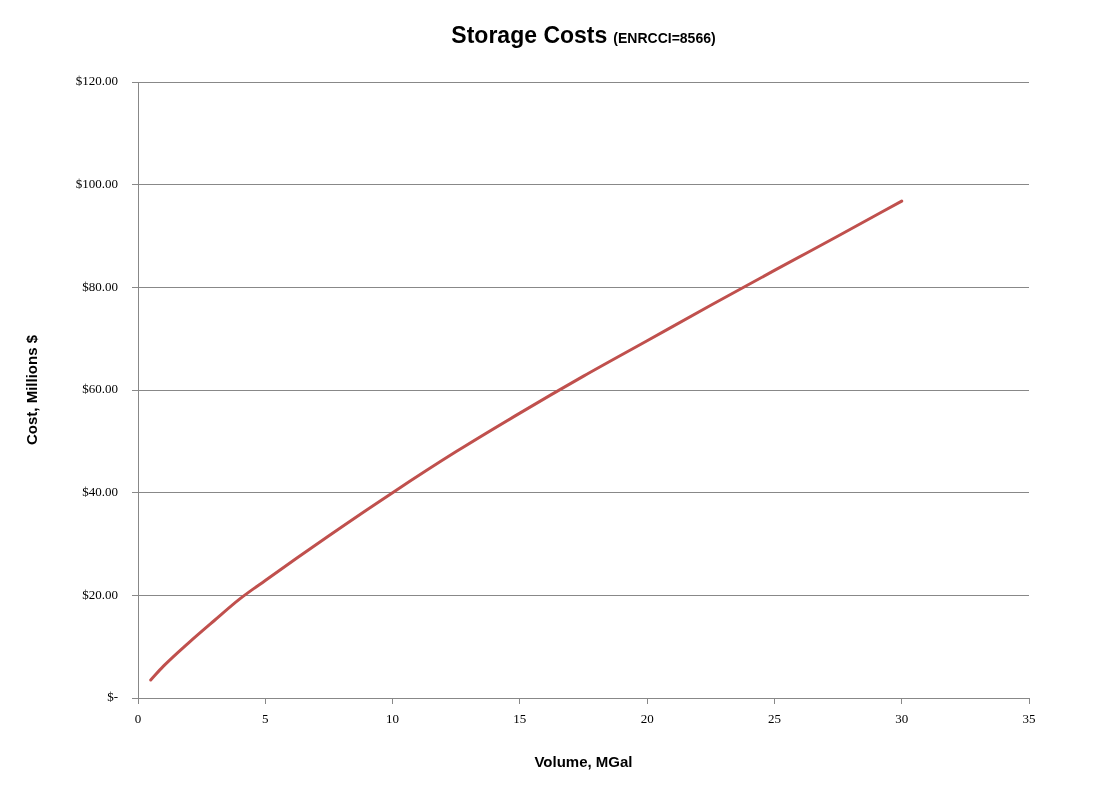 The height and width of the screenshot is (796, 1107). Describe the element at coordinates (583, 762) in the screenshot. I see `x-axis-title: Volume, MGal` at that location.